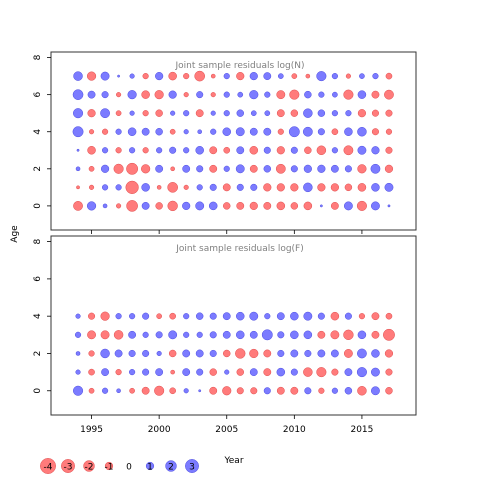 The image size is (480, 480). What do you see at coordinates (234, 353) in the screenshot?
I see `panel-bottom-bubbles` at bounding box center [234, 353].